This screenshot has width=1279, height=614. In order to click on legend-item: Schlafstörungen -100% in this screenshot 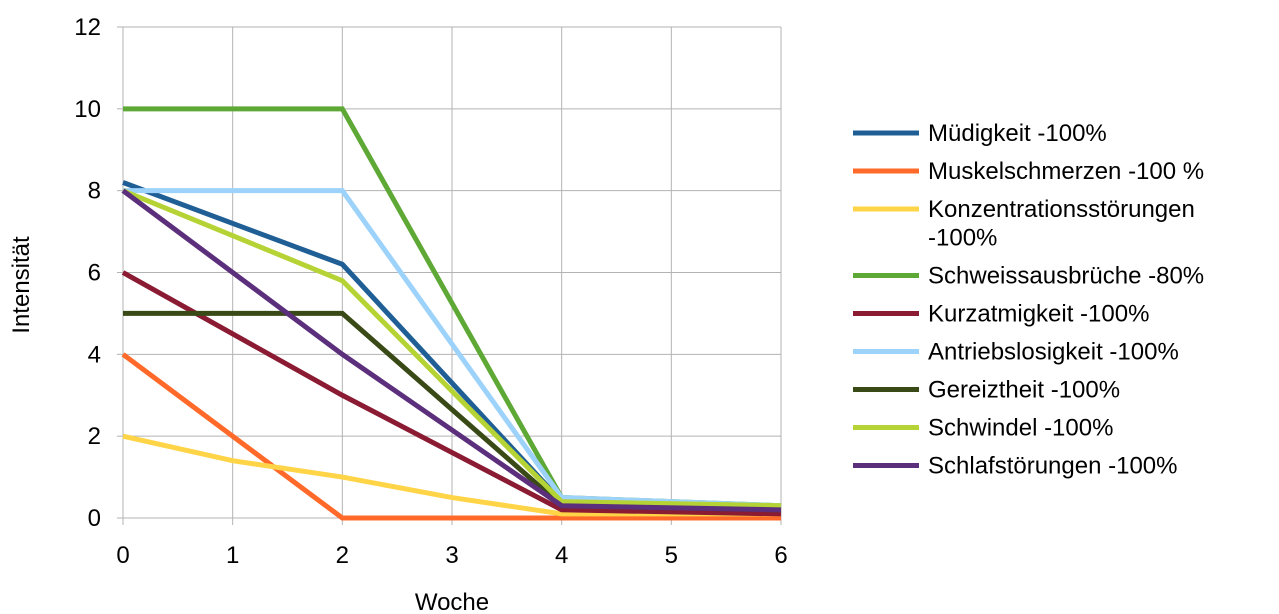, I will do `click(1015, 466)`.